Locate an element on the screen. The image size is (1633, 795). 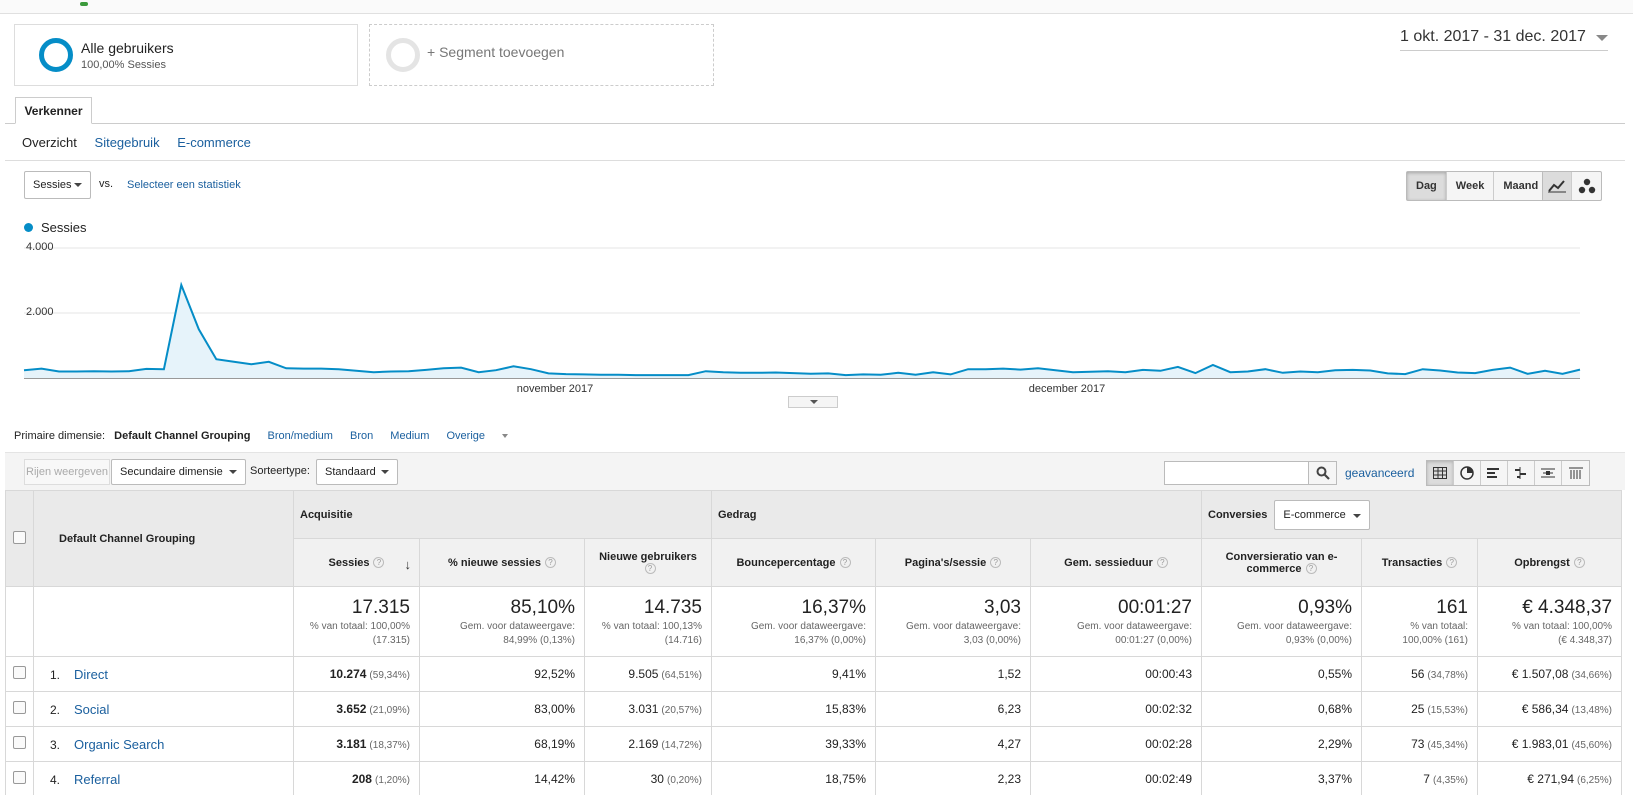
col-avg-session-duration: Gem. sessieduur? is located at coordinates (1116, 562).